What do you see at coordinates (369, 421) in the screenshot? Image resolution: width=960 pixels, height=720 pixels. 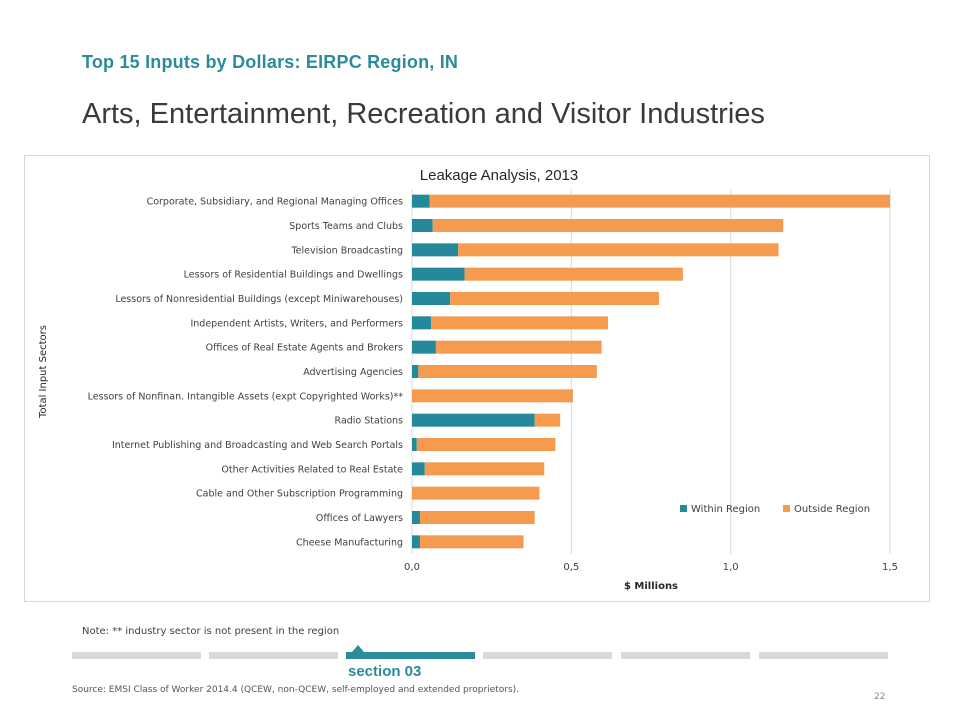 I see `category-label: Radio Stations` at bounding box center [369, 421].